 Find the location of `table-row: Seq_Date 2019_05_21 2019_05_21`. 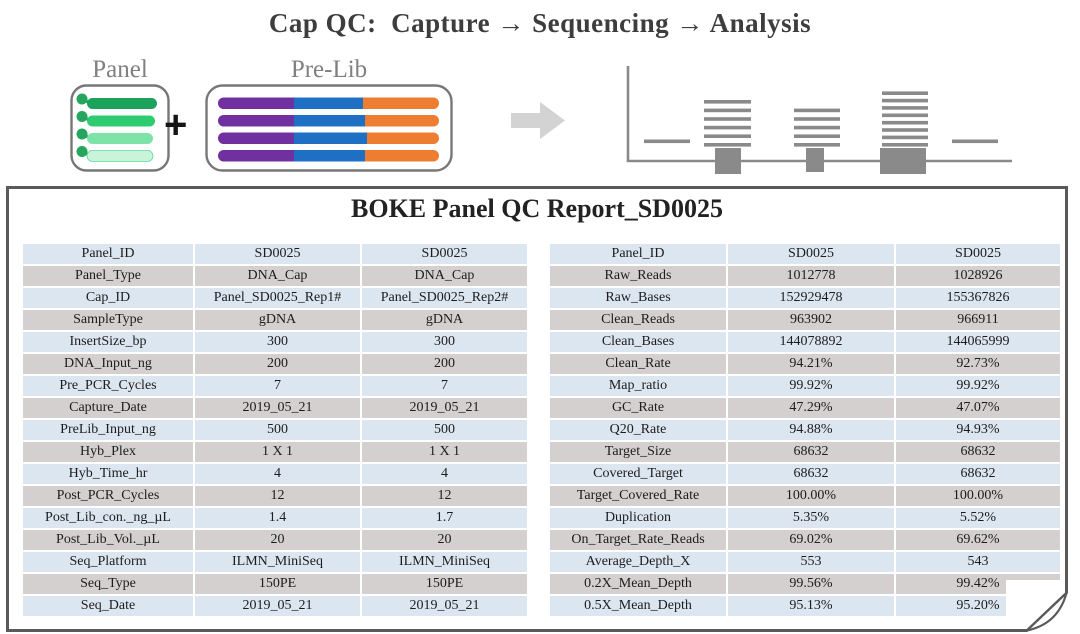

table-row: Seq_Date 2019_05_21 2019_05_21 is located at coordinates (275, 606).